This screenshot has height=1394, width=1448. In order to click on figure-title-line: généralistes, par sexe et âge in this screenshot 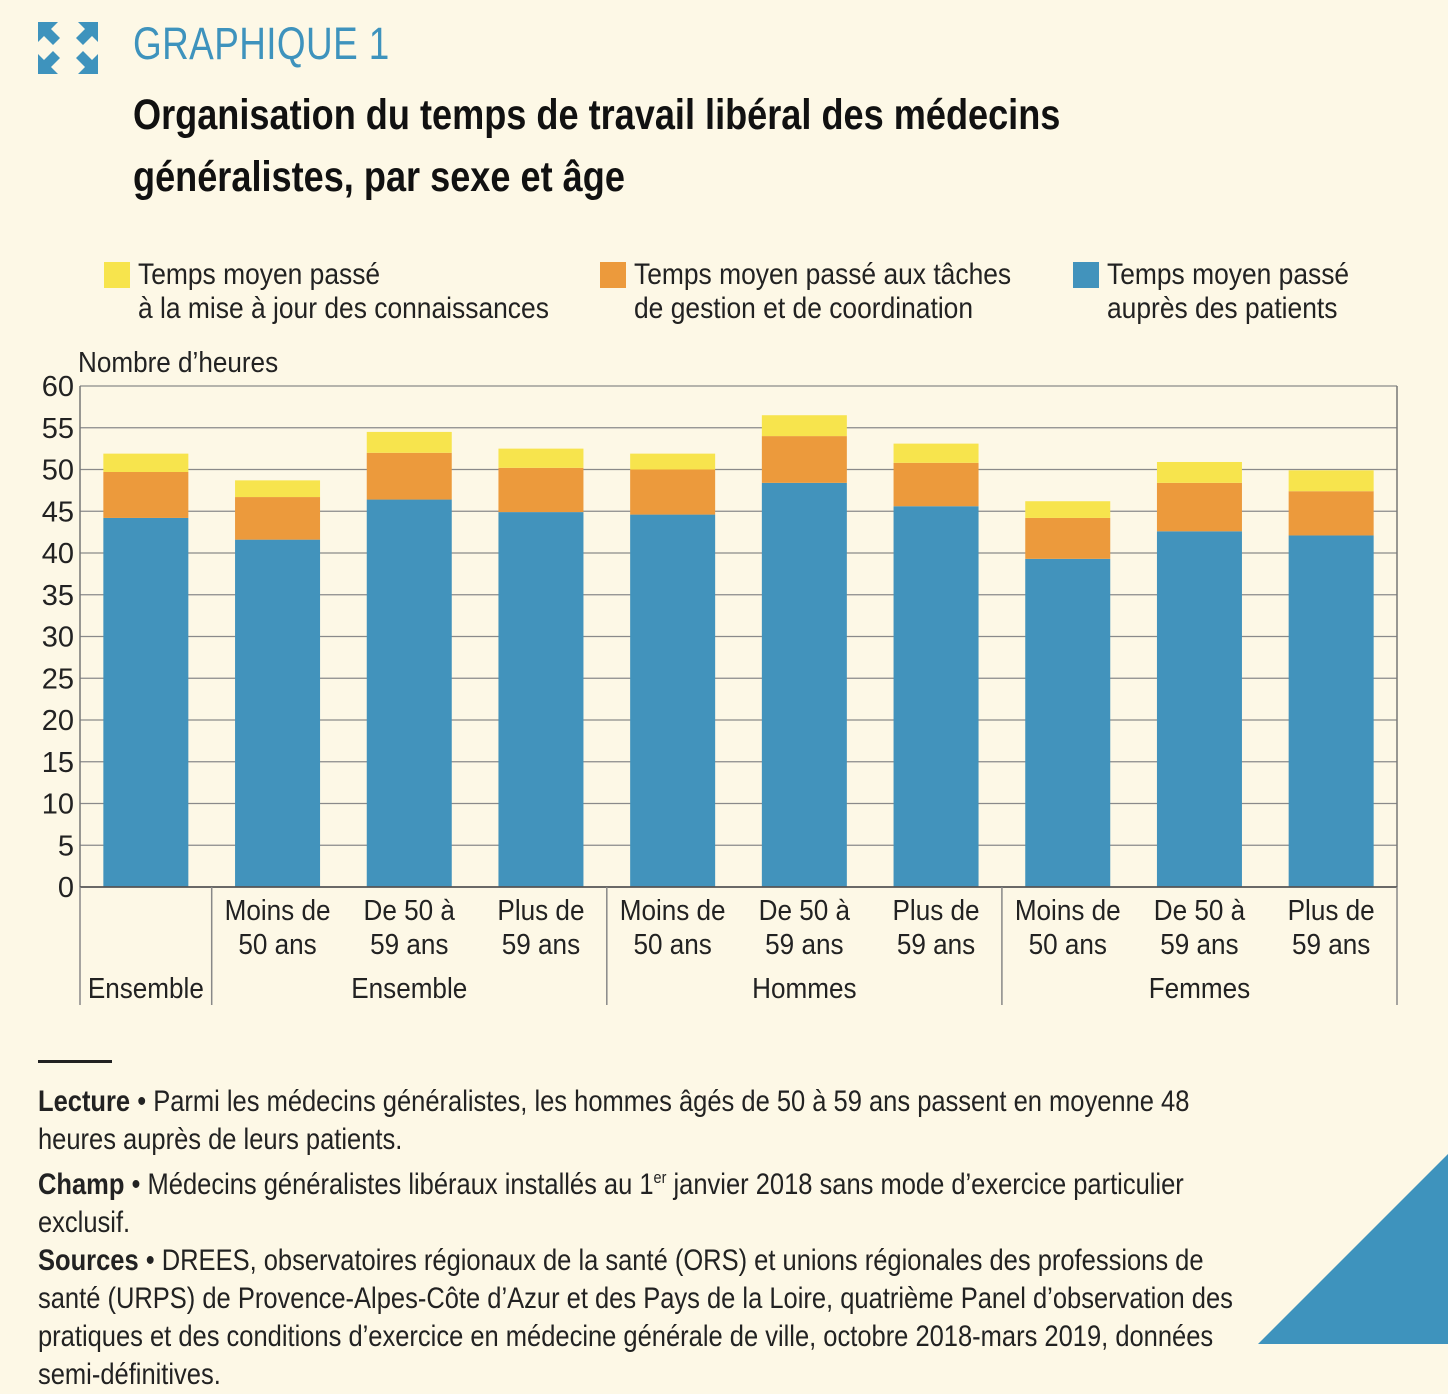, I will do `click(379, 177)`.